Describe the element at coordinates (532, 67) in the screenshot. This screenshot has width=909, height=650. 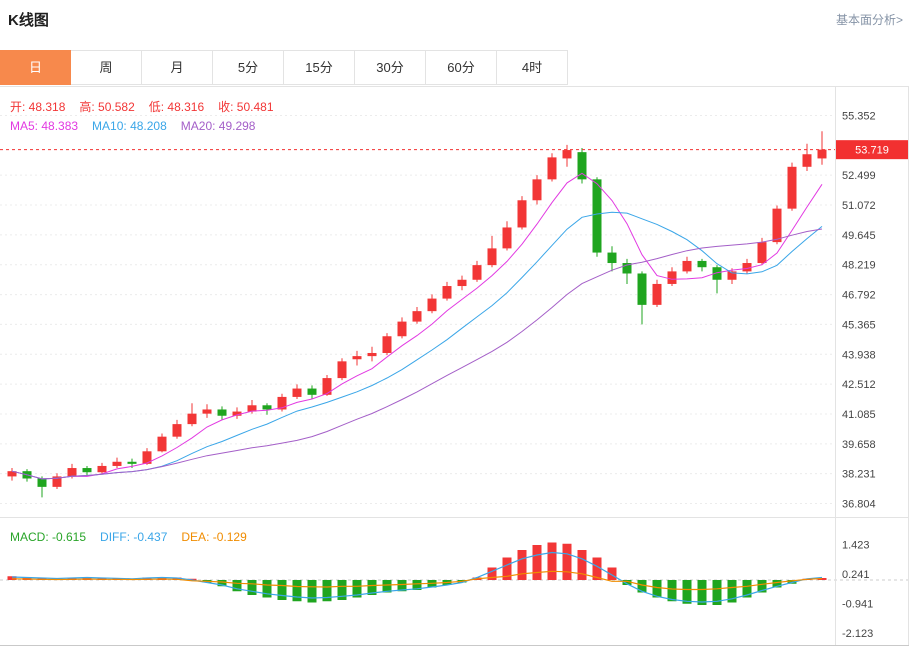
I see `tab-4hour: 4时` at that location.